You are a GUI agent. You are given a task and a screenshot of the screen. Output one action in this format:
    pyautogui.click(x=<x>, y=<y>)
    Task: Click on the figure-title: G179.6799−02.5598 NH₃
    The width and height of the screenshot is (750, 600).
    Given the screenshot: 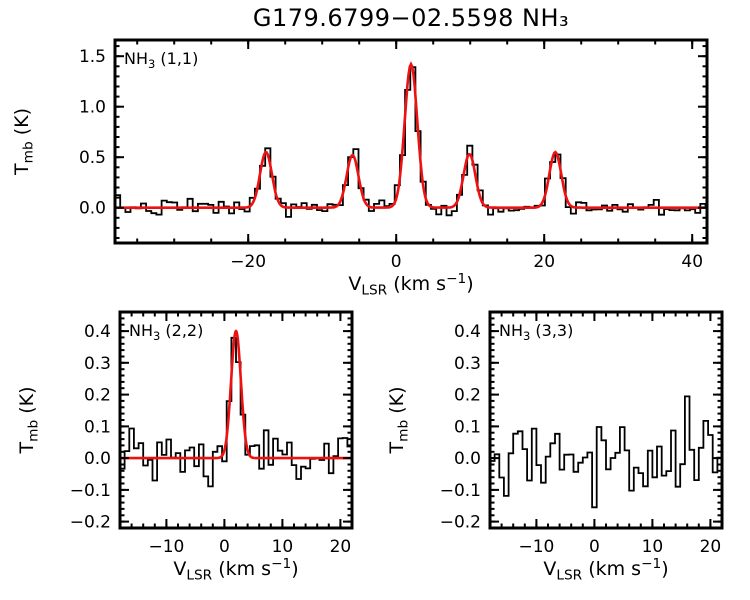 What is the action you would take?
    pyautogui.click(x=411, y=18)
    